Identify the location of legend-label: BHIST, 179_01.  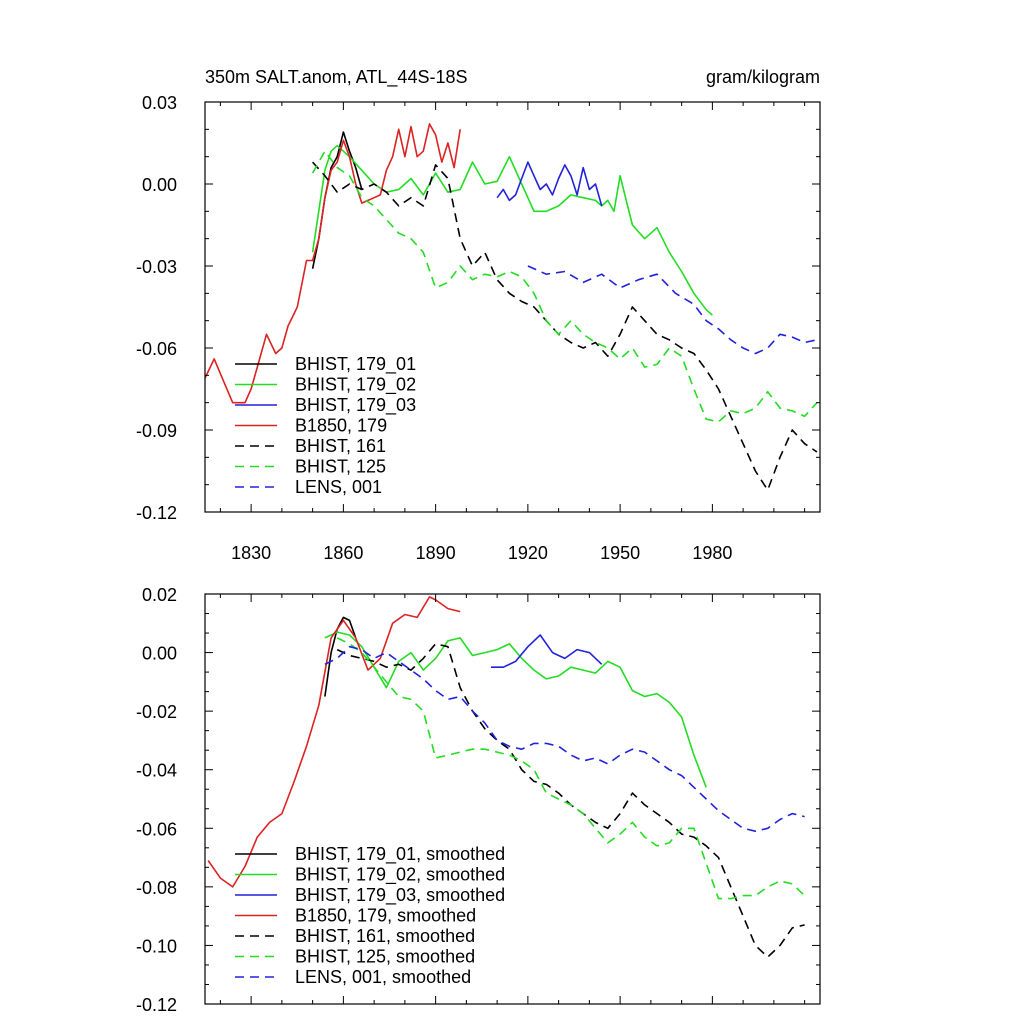
(355, 364).